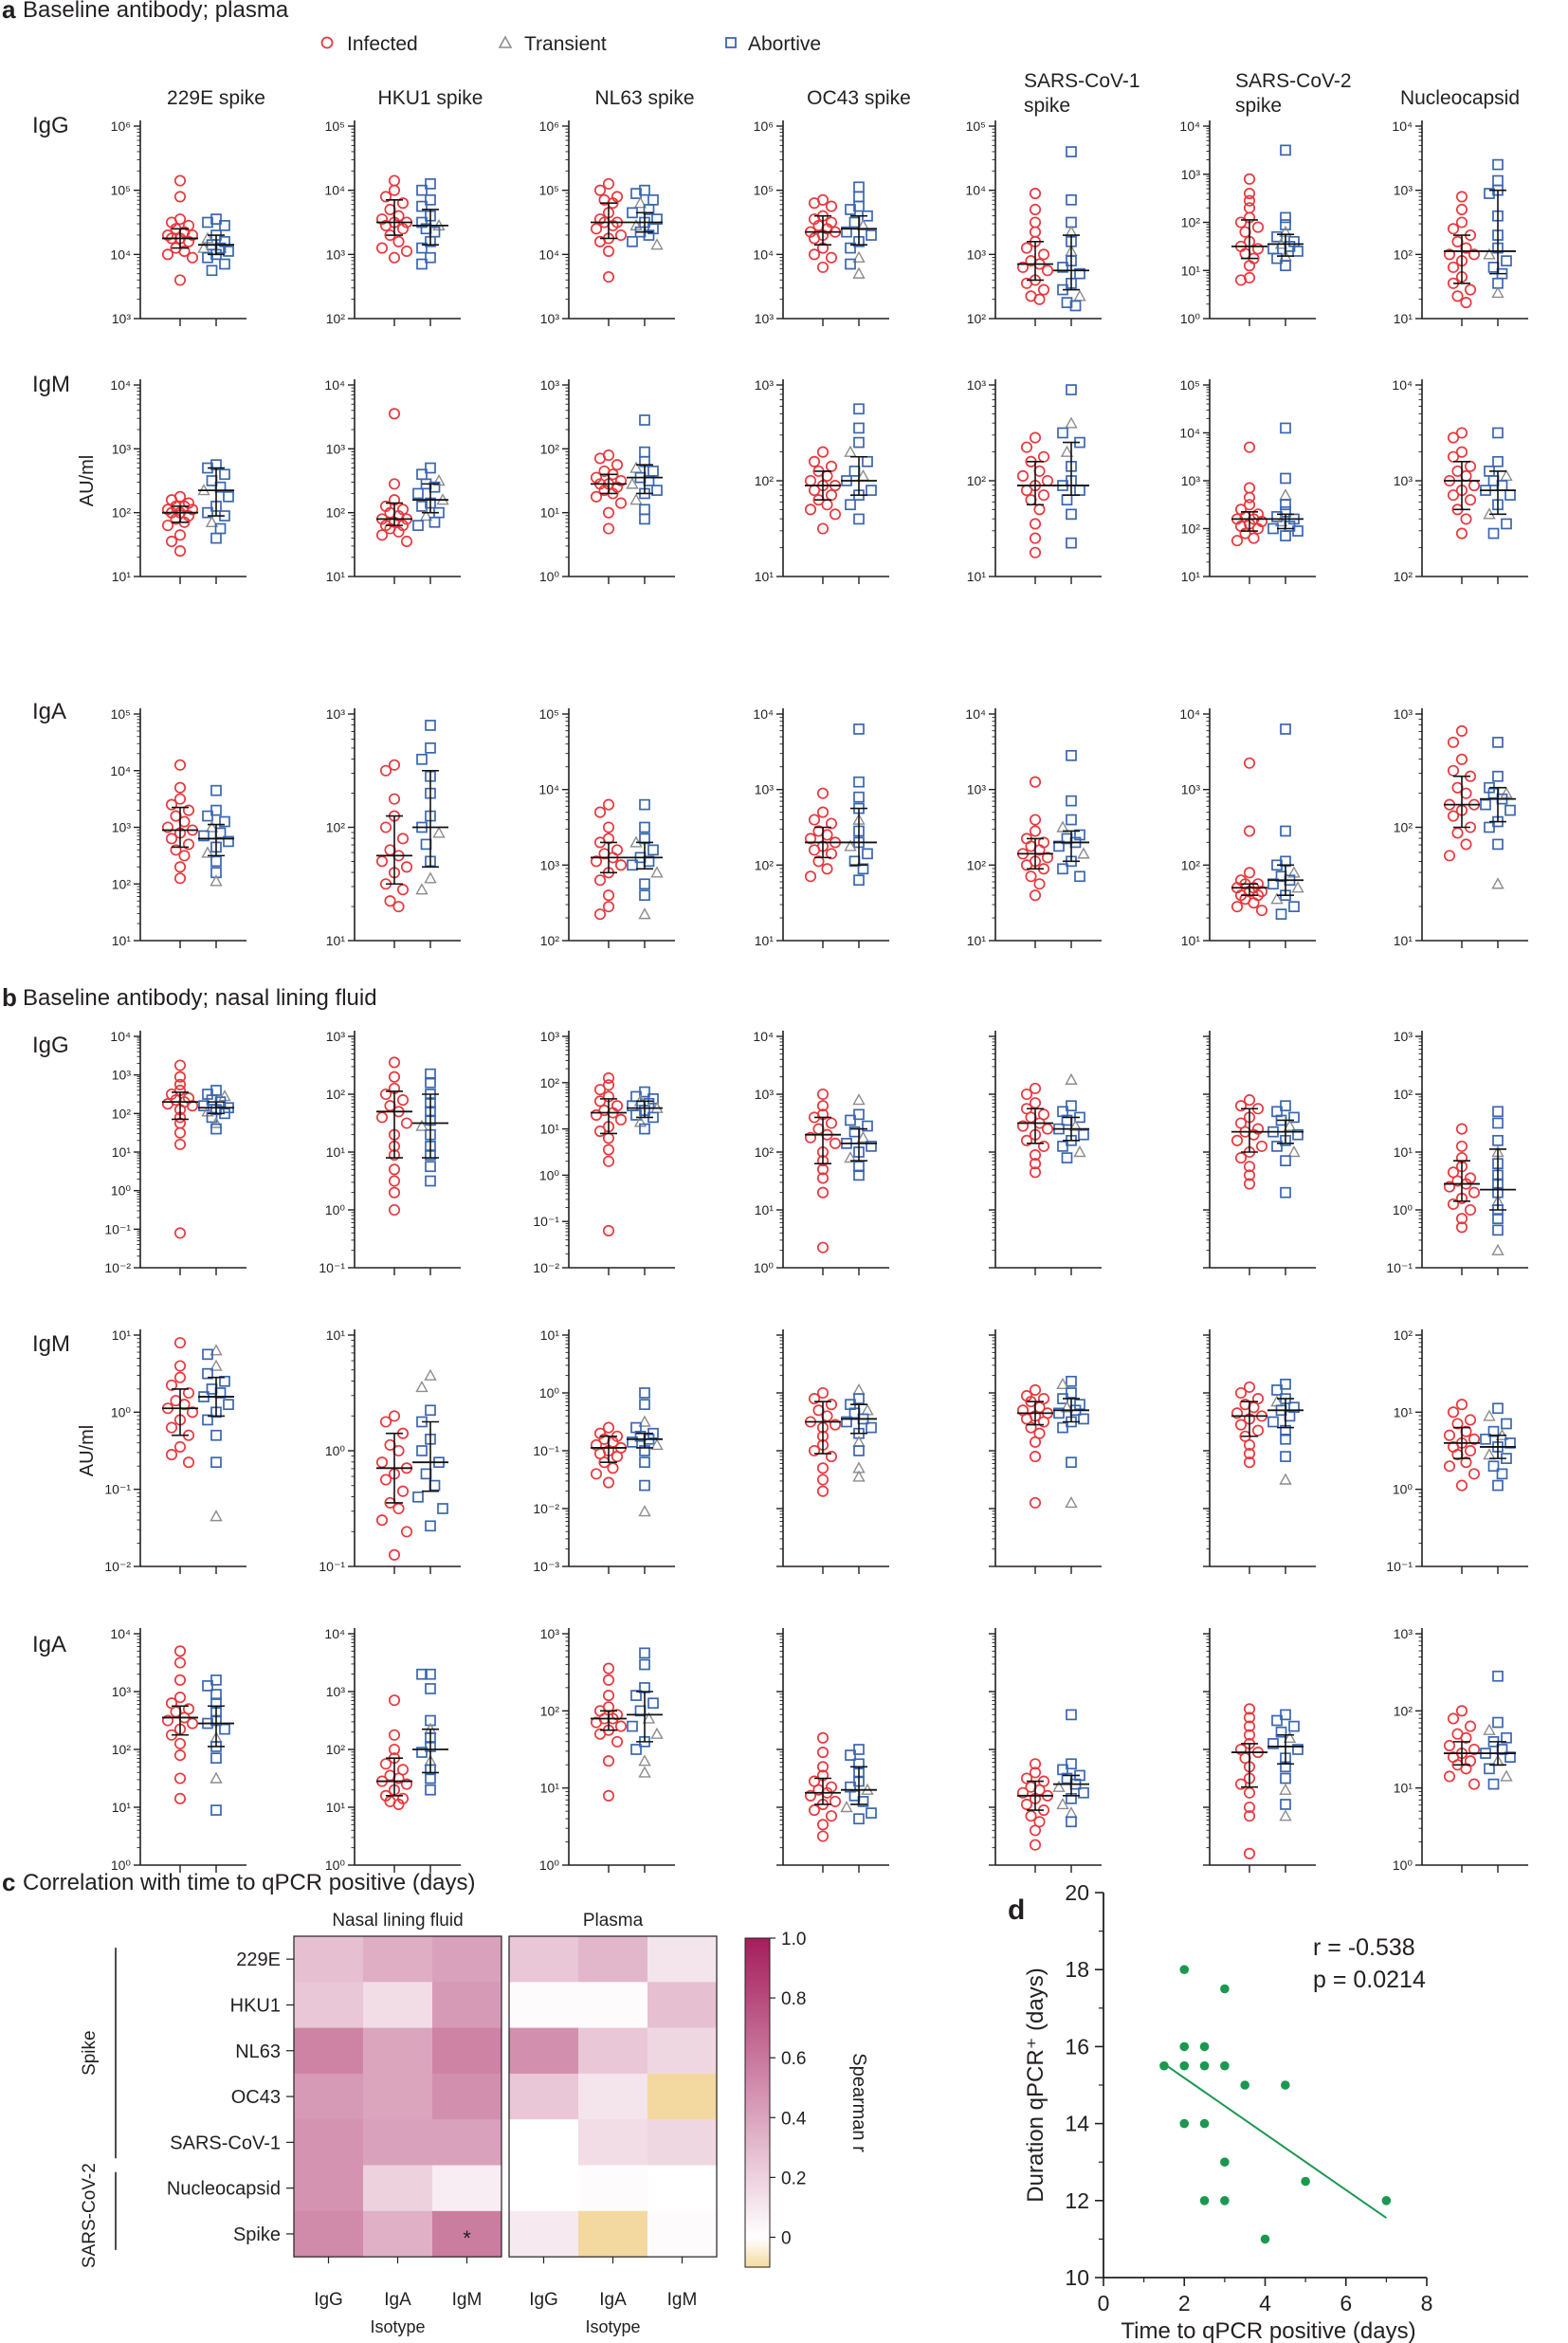 The height and width of the screenshot is (2343, 1568). Describe the element at coordinates (392, 480) in the screenshot. I see `dot-plot-IgM-hku1-spike: 10¹ 10² 10³ 10⁴` at that location.